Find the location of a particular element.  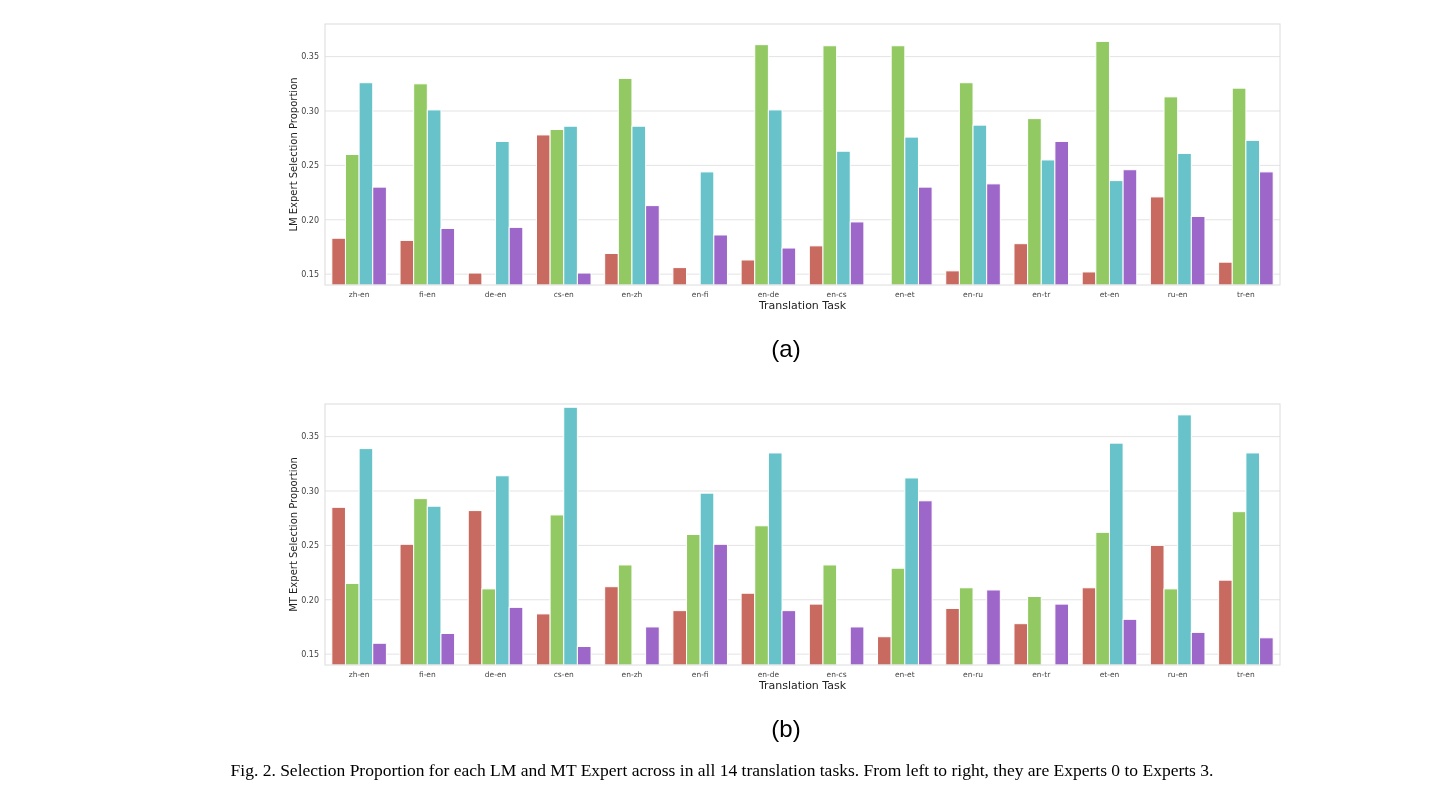

y-axis-title: MT Expert Selection Proportion is located at coordinates (293, 534).